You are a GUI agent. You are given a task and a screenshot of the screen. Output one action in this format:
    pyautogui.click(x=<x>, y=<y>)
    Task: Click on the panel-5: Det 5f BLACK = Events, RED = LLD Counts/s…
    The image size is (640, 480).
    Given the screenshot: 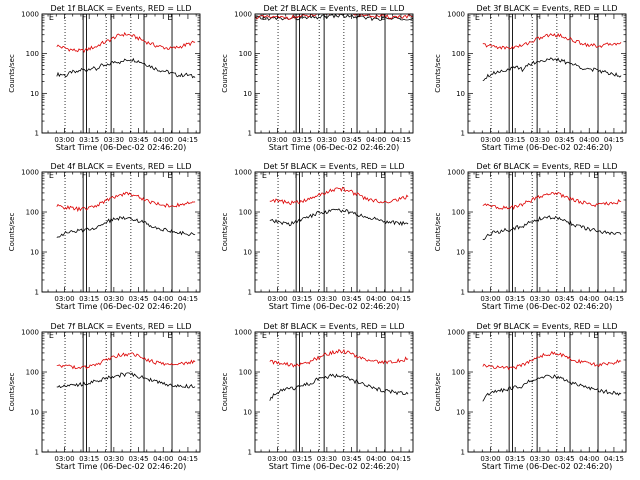 What is the action you would take?
    pyautogui.click(x=317, y=236)
    